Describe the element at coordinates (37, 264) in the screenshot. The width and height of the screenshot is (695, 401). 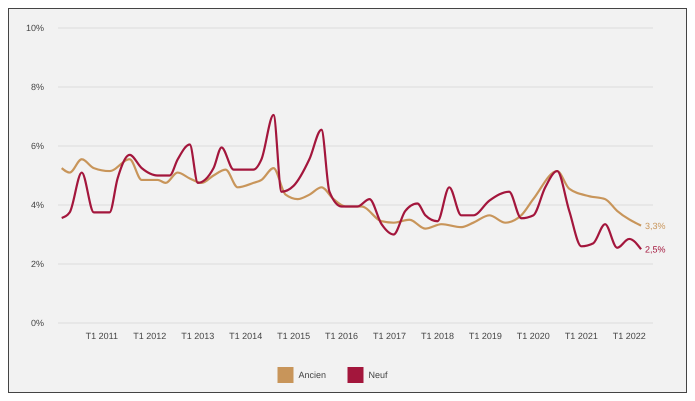
I see `y-tick-label: 2%` at that location.